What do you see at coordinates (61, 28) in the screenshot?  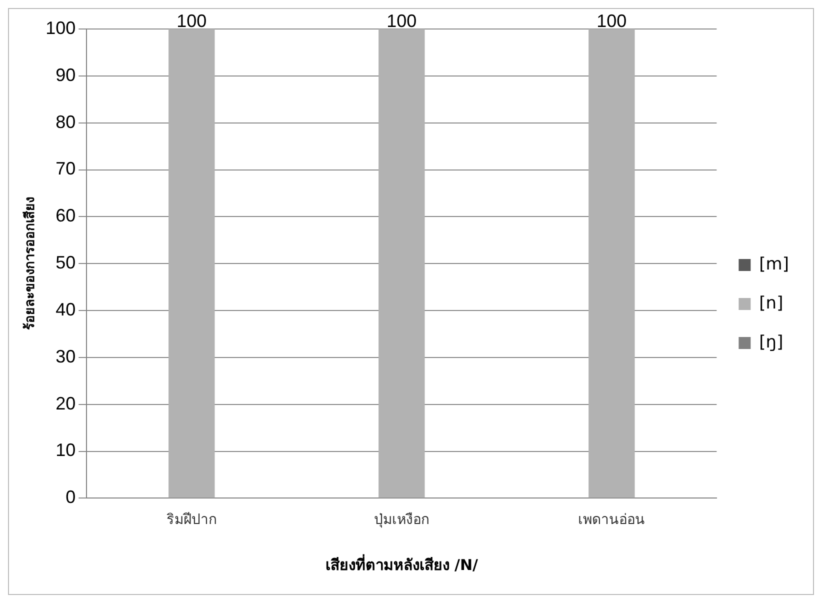 I see `y-tick-label: 100` at bounding box center [61, 28].